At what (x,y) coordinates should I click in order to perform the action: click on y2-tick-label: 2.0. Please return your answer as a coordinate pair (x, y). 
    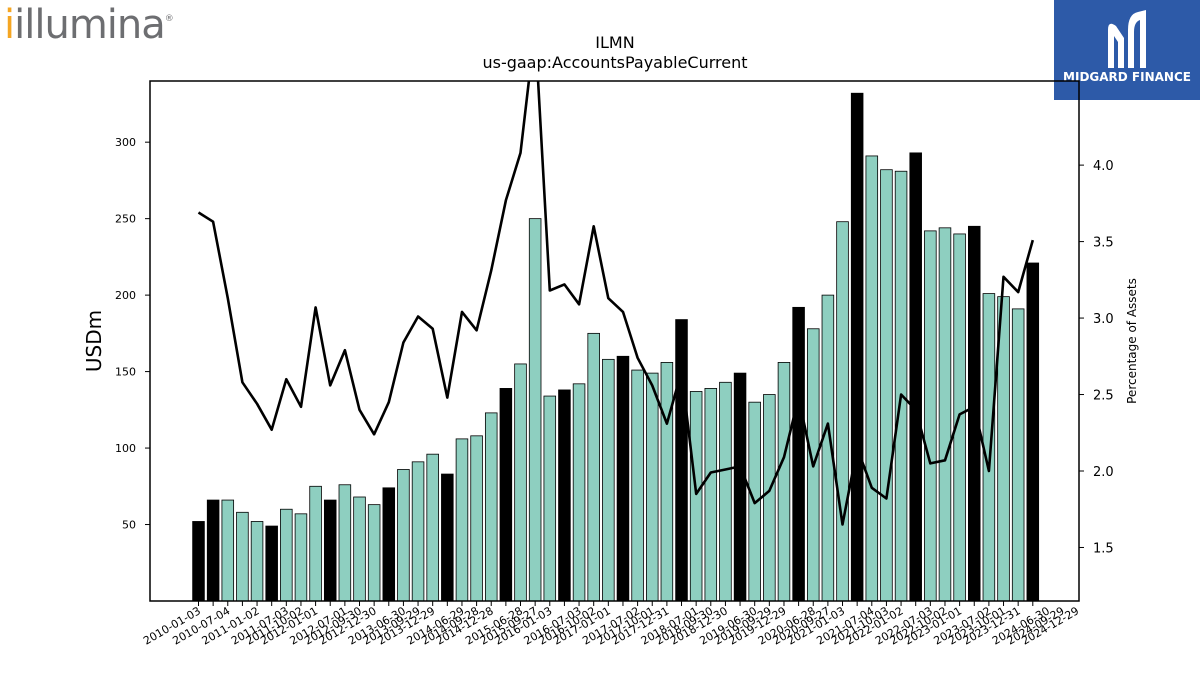
    Looking at the image, I should click on (1103, 472).